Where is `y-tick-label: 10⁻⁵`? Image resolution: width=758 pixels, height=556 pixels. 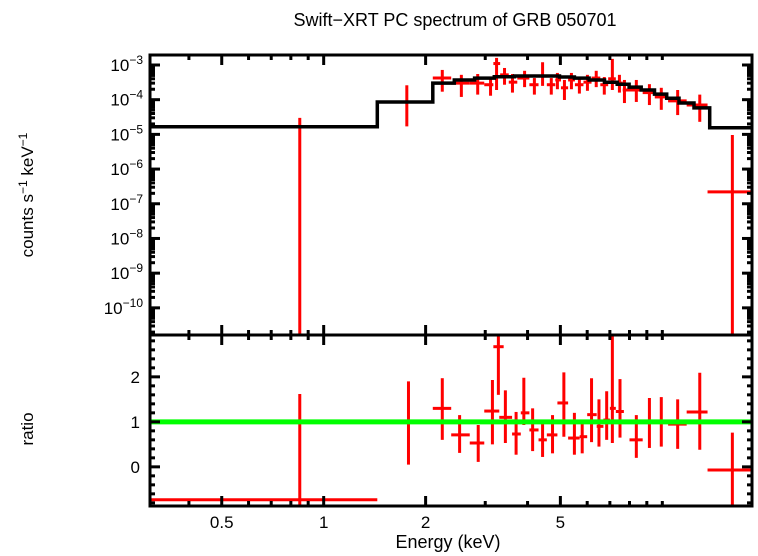
y-tick-label: 10⁻⁵ is located at coordinates (126, 133).